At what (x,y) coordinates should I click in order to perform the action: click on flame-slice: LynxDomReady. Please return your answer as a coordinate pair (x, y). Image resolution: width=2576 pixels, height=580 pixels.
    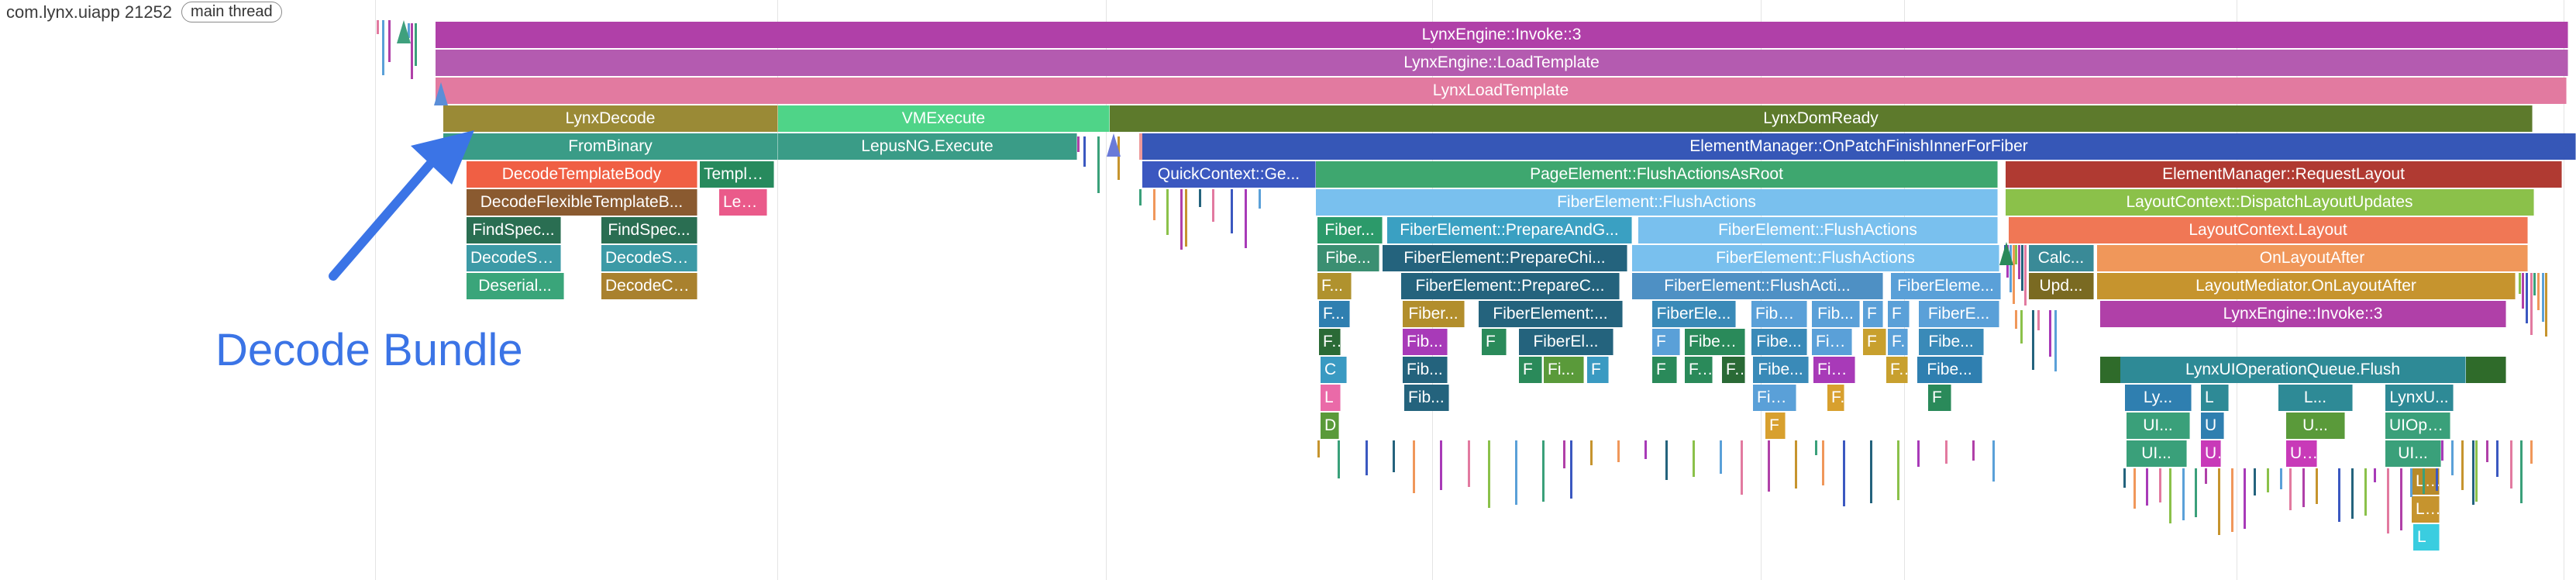
    Looking at the image, I should click on (1821, 118).